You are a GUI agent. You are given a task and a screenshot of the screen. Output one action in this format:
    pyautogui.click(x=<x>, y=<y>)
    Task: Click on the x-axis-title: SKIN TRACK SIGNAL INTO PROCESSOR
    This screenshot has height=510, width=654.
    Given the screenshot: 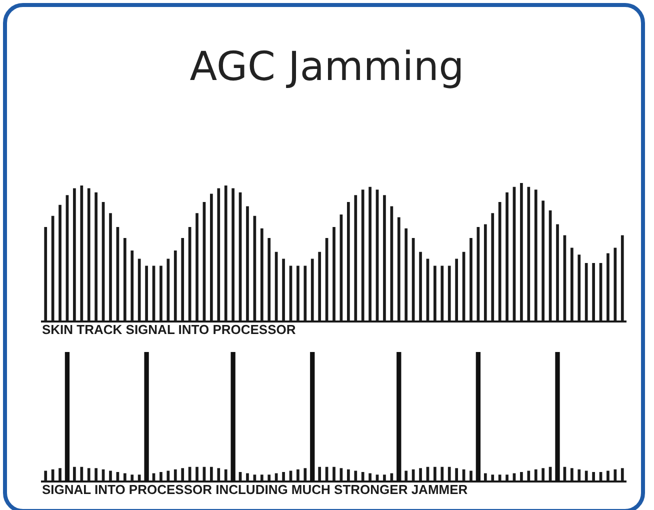 What is the action you would take?
    pyautogui.click(x=169, y=329)
    